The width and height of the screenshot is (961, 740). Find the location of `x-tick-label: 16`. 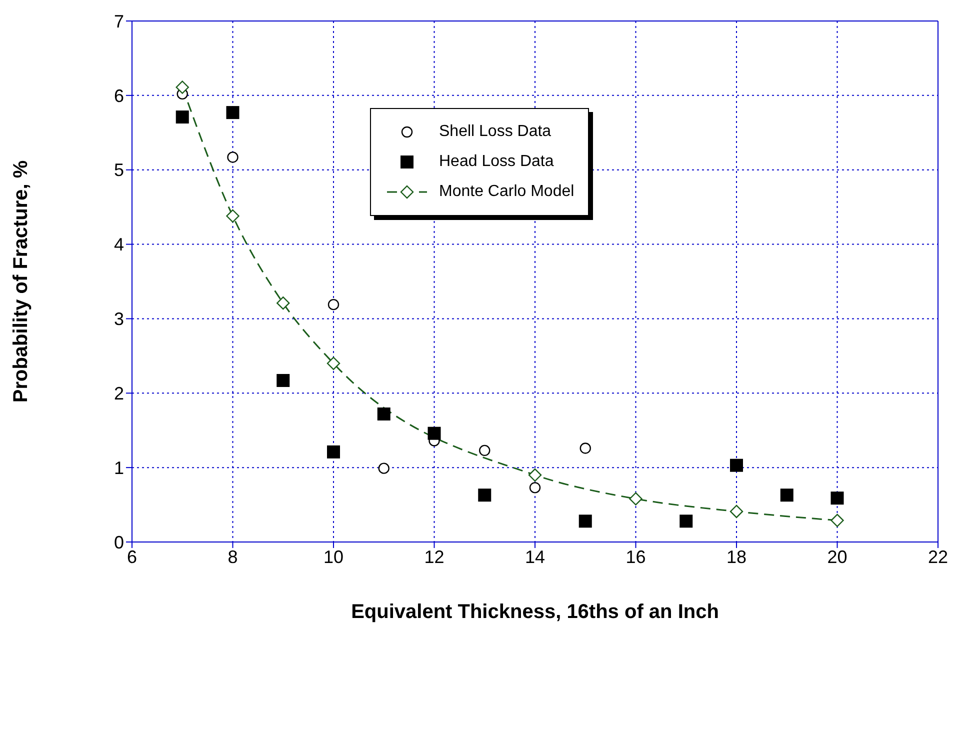

x-tick-label: 16 is located at coordinates (636, 556).